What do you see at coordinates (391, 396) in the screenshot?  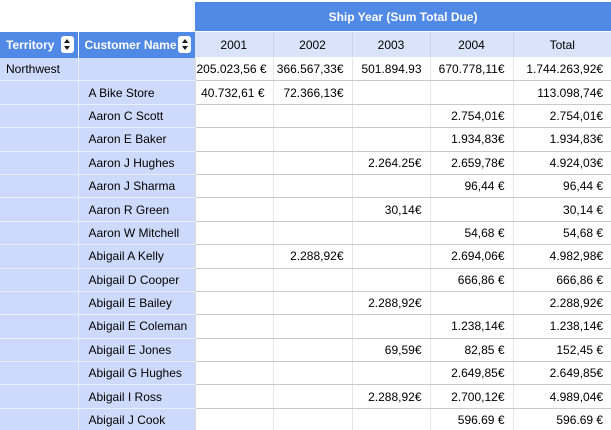 I see `value-cell-2003: 2.288,92€` at bounding box center [391, 396].